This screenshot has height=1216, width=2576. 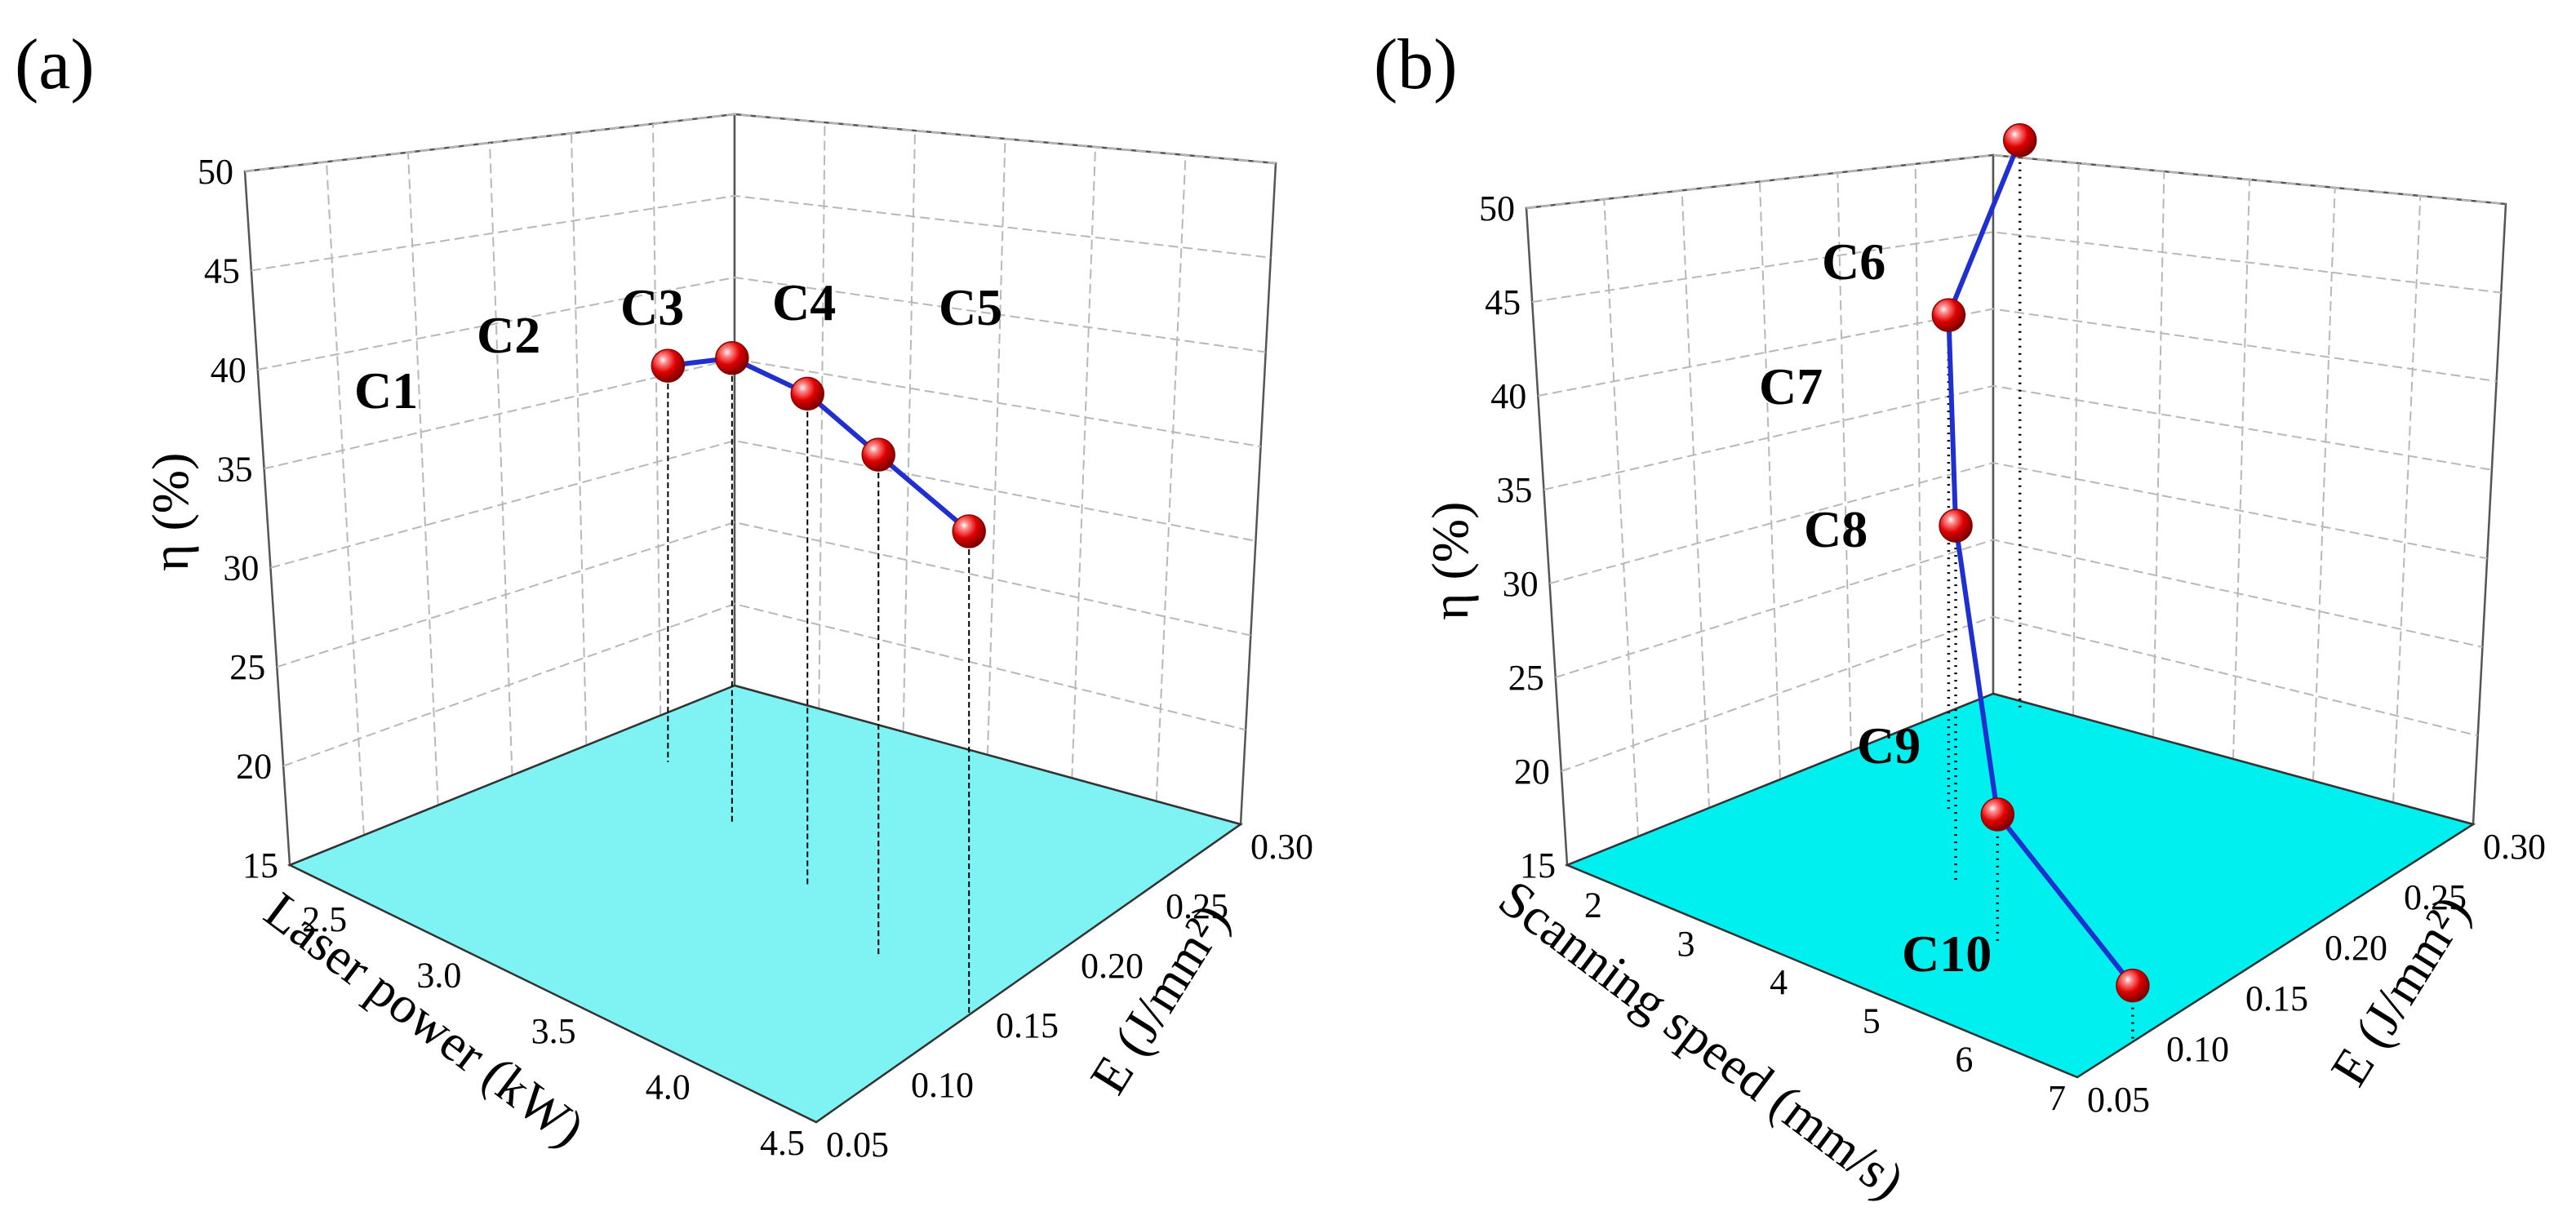 What do you see at coordinates (1825, 1001) in the screenshot?
I see `panel-b-x-ticks: 2 3 4 5 6 7` at bounding box center [1825, 1001].